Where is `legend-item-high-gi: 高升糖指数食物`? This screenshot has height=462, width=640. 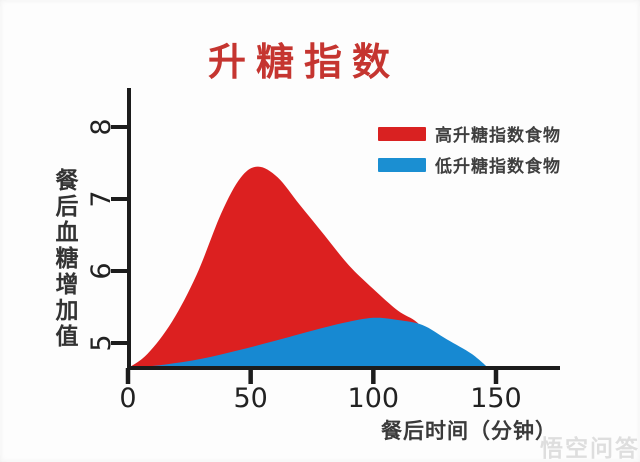 legend-item-high-gi: 高升糖指数食物 is located at coordinates (469, 133).